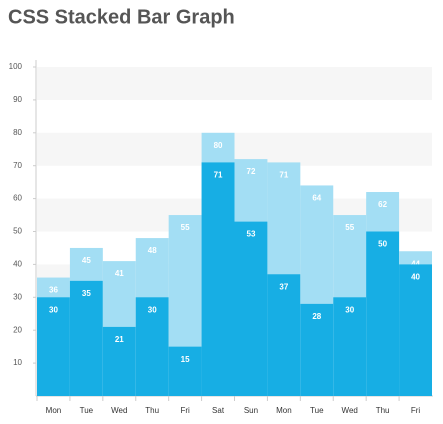 This screenshot has height=424, width=443. I want to click on y-tick-label: 90, so click(17, 99).